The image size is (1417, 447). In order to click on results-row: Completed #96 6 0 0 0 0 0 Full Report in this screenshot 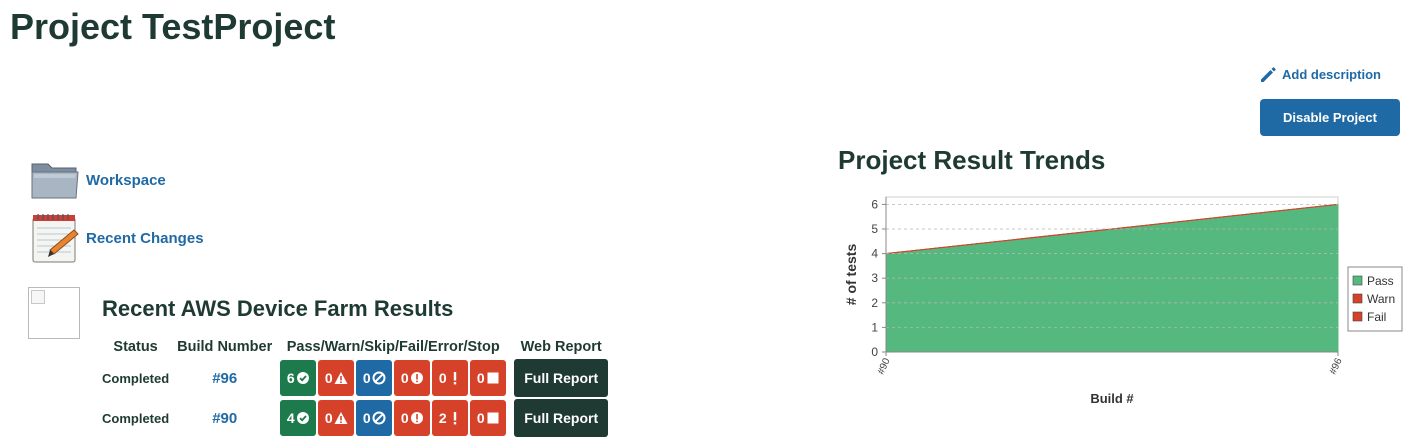, I will do `click(355, 378)`.